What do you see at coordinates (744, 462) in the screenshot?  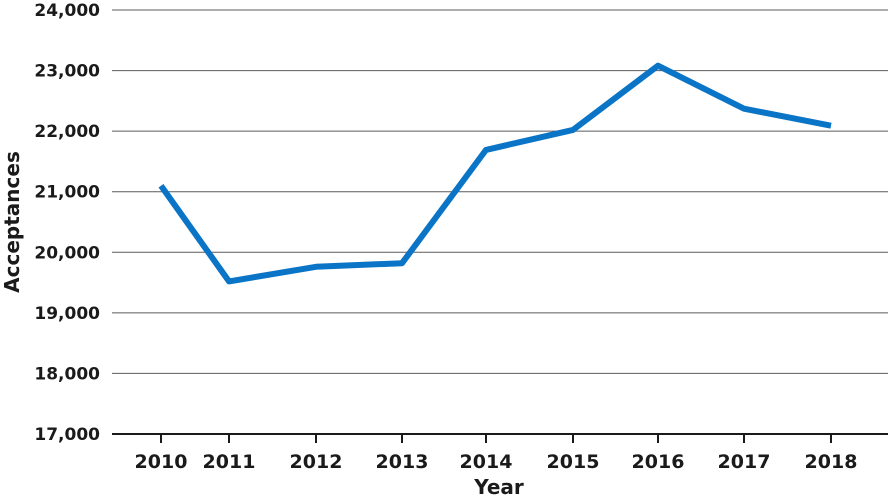 I see `x-tick-label: 2017` at bounding box center [744, 462].